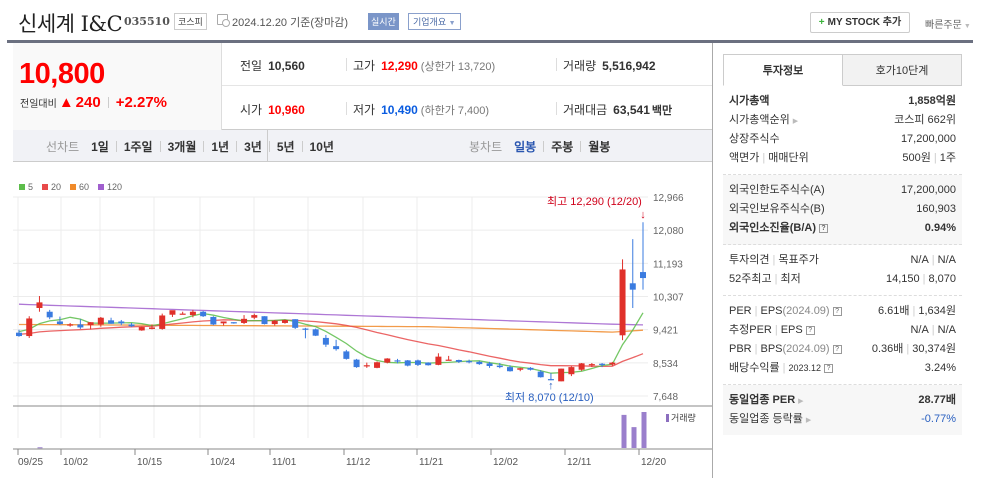  I want to click on sector-per-value: 28.77배, so click(937, 400).